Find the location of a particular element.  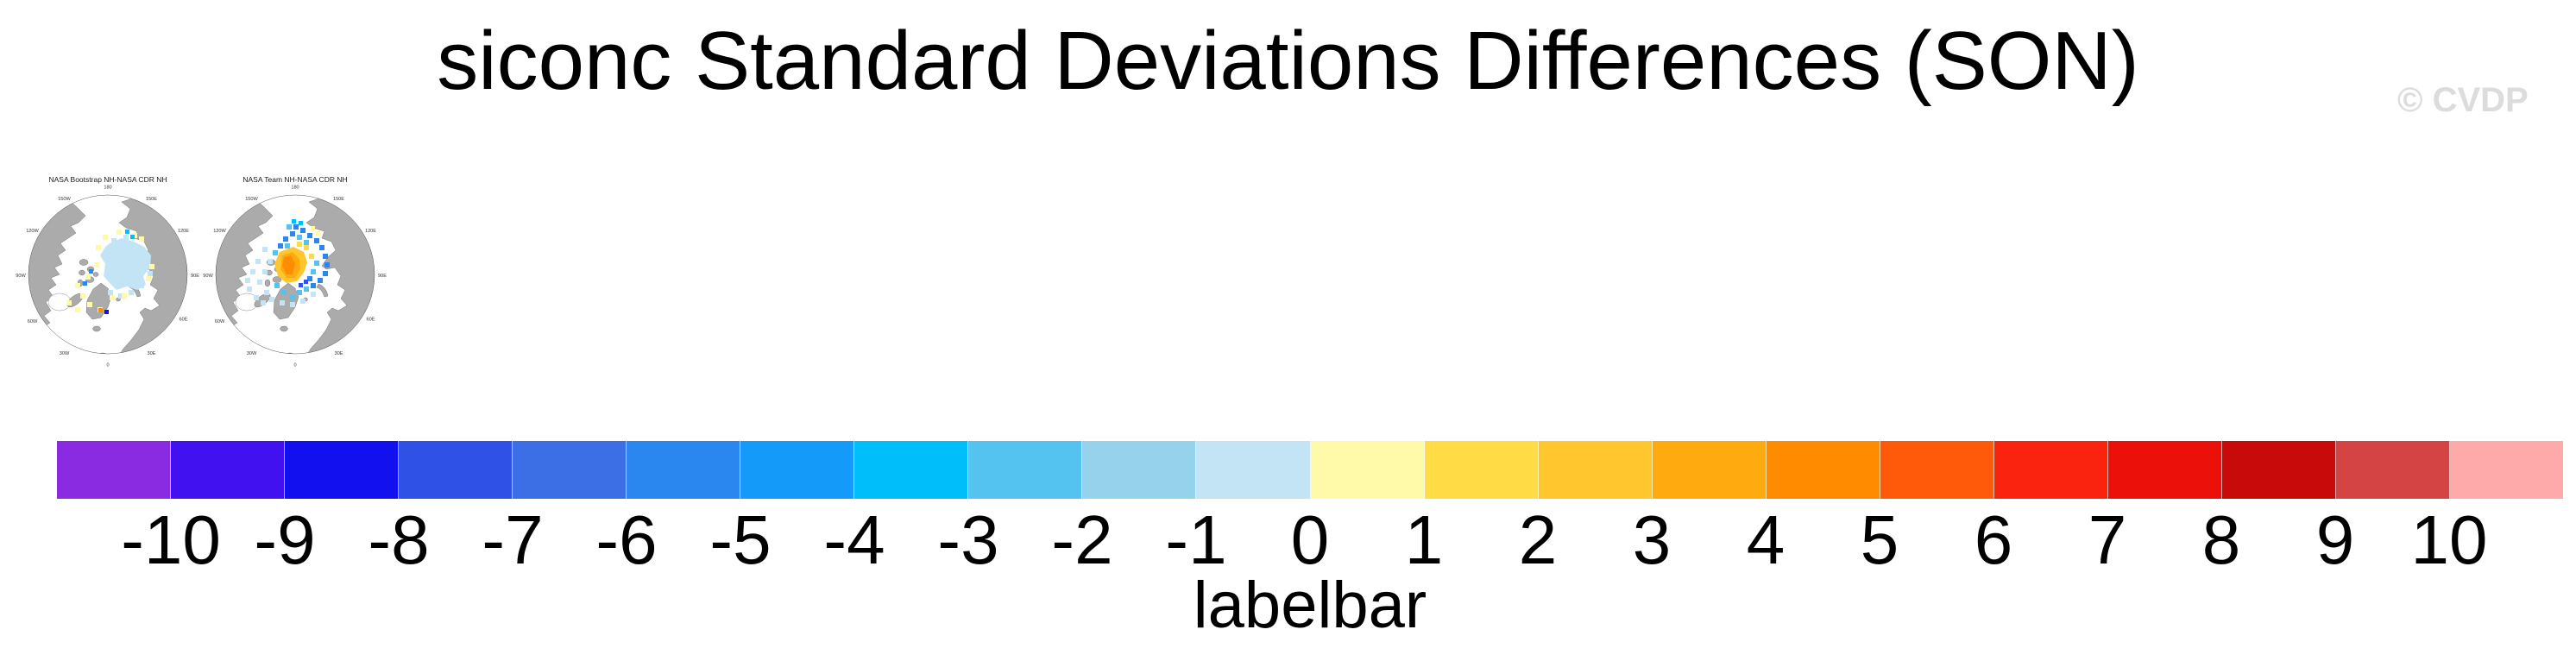

colorbar-ticks: -10 -9 -8 -7 -6 -5 -4 -3 -2 -1 0 1 2 3 4 5 6 7 8 9 10 is located at coordinates (1310, 539).